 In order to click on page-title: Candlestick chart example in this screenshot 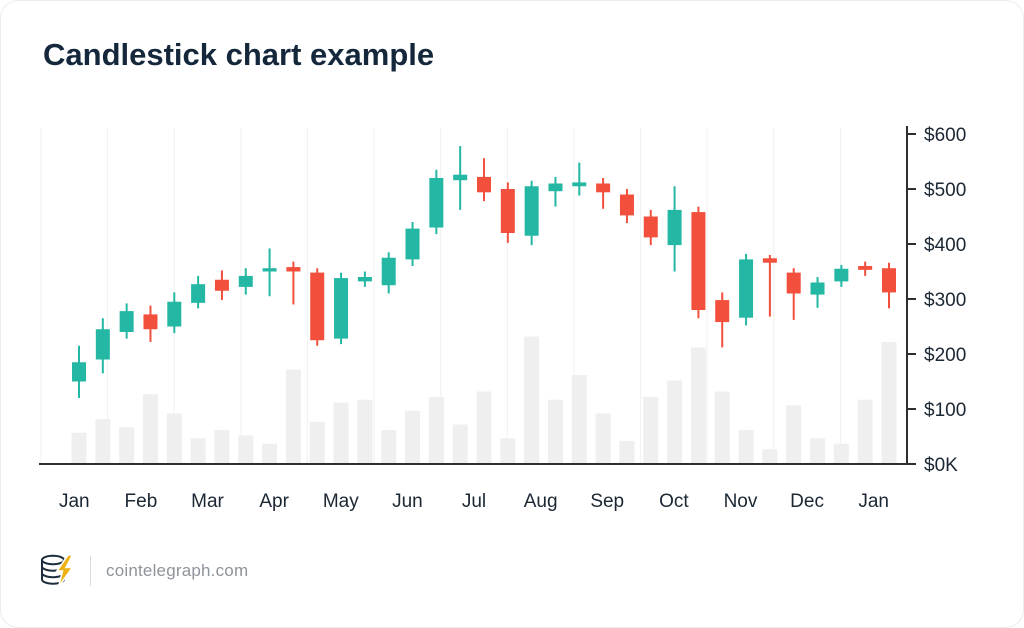, I will do `click(239, 54)`.